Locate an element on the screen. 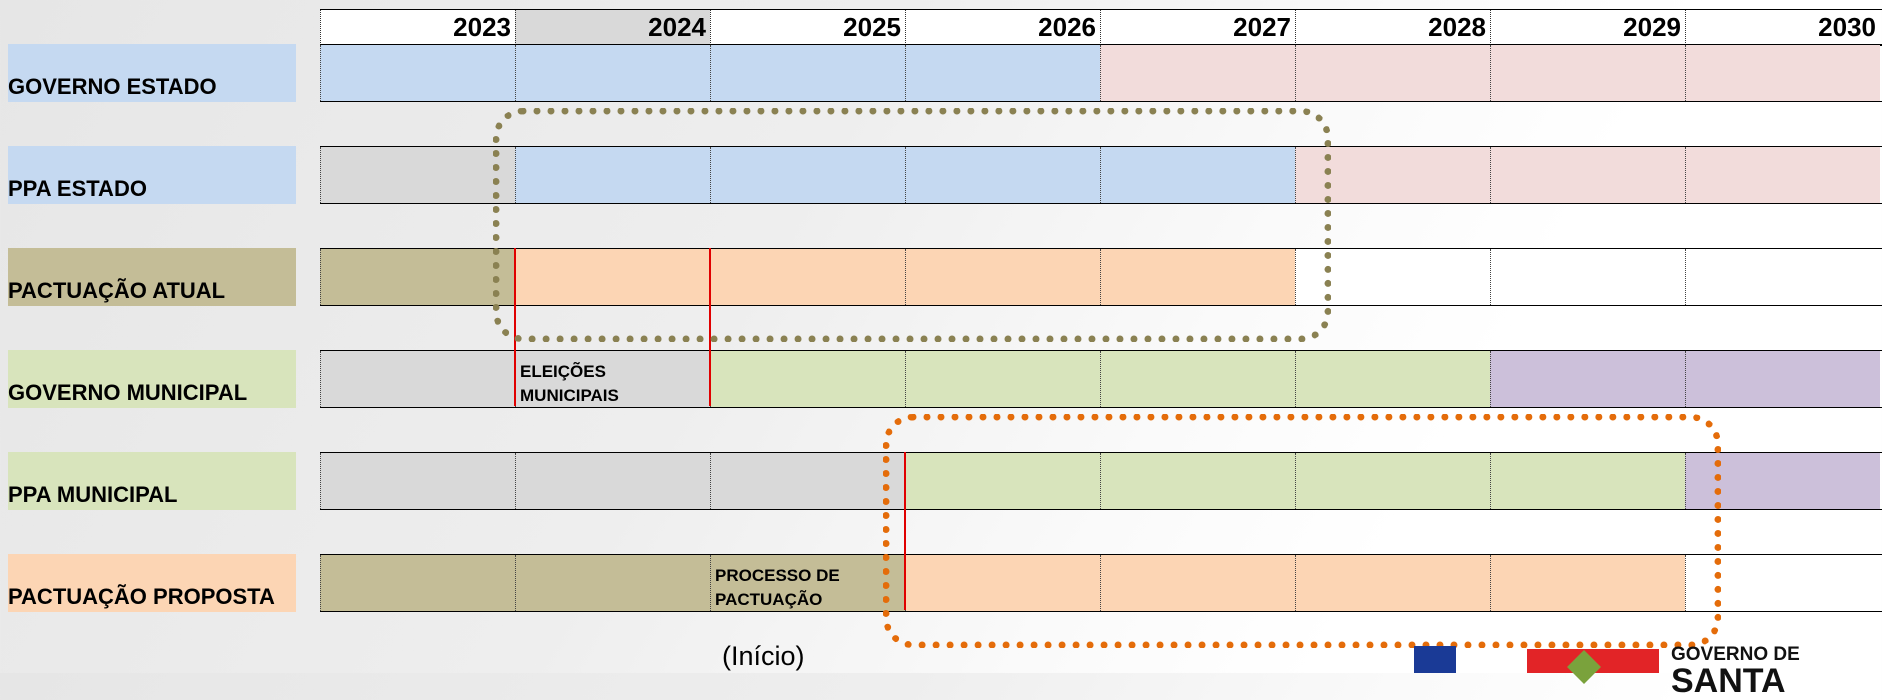 The image size is (1882, 700). row-label: PACTUAÇÃO ATUAL is located at coordinates (152, 277).